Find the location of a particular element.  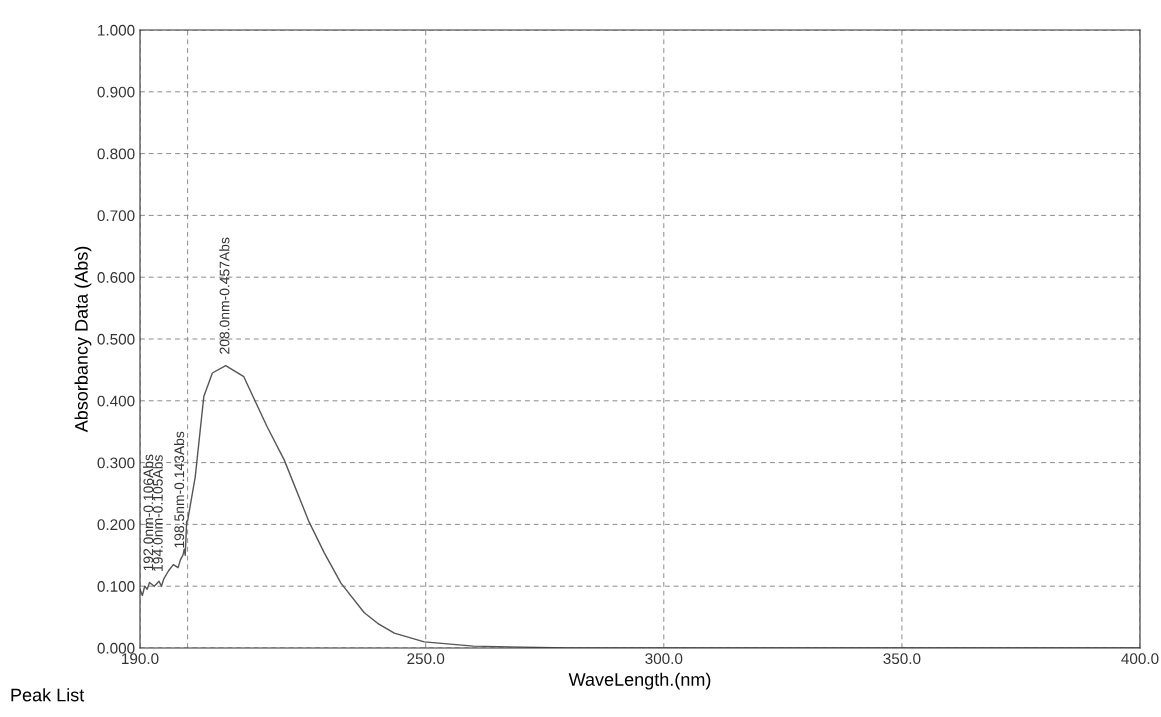

y-tick-label: 0.300 is located at coordinates (116, 463).